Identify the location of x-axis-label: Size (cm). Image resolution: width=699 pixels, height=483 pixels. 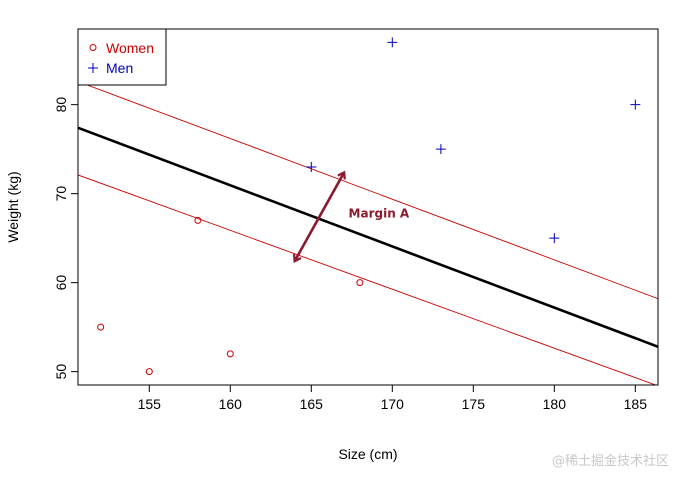
(367, 454).